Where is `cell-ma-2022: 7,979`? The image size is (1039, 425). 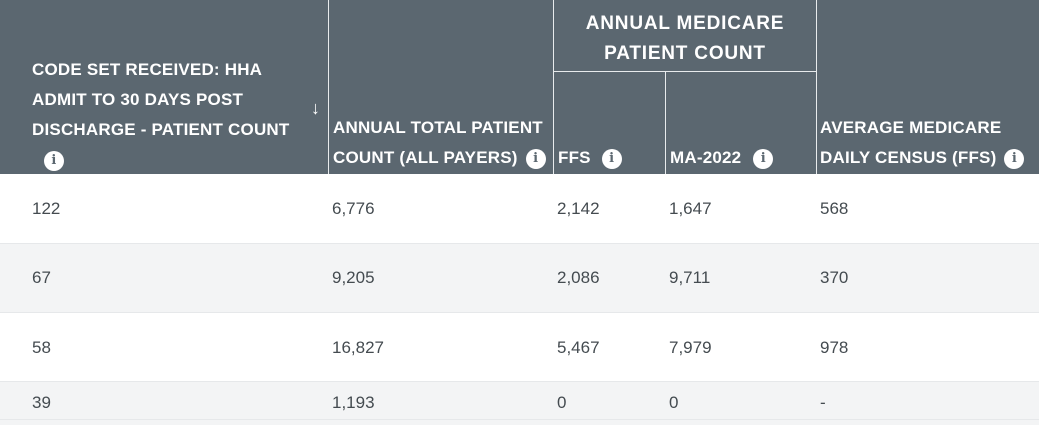 cell-ma-2022: 7,979 is located at coordinates (690, 347).